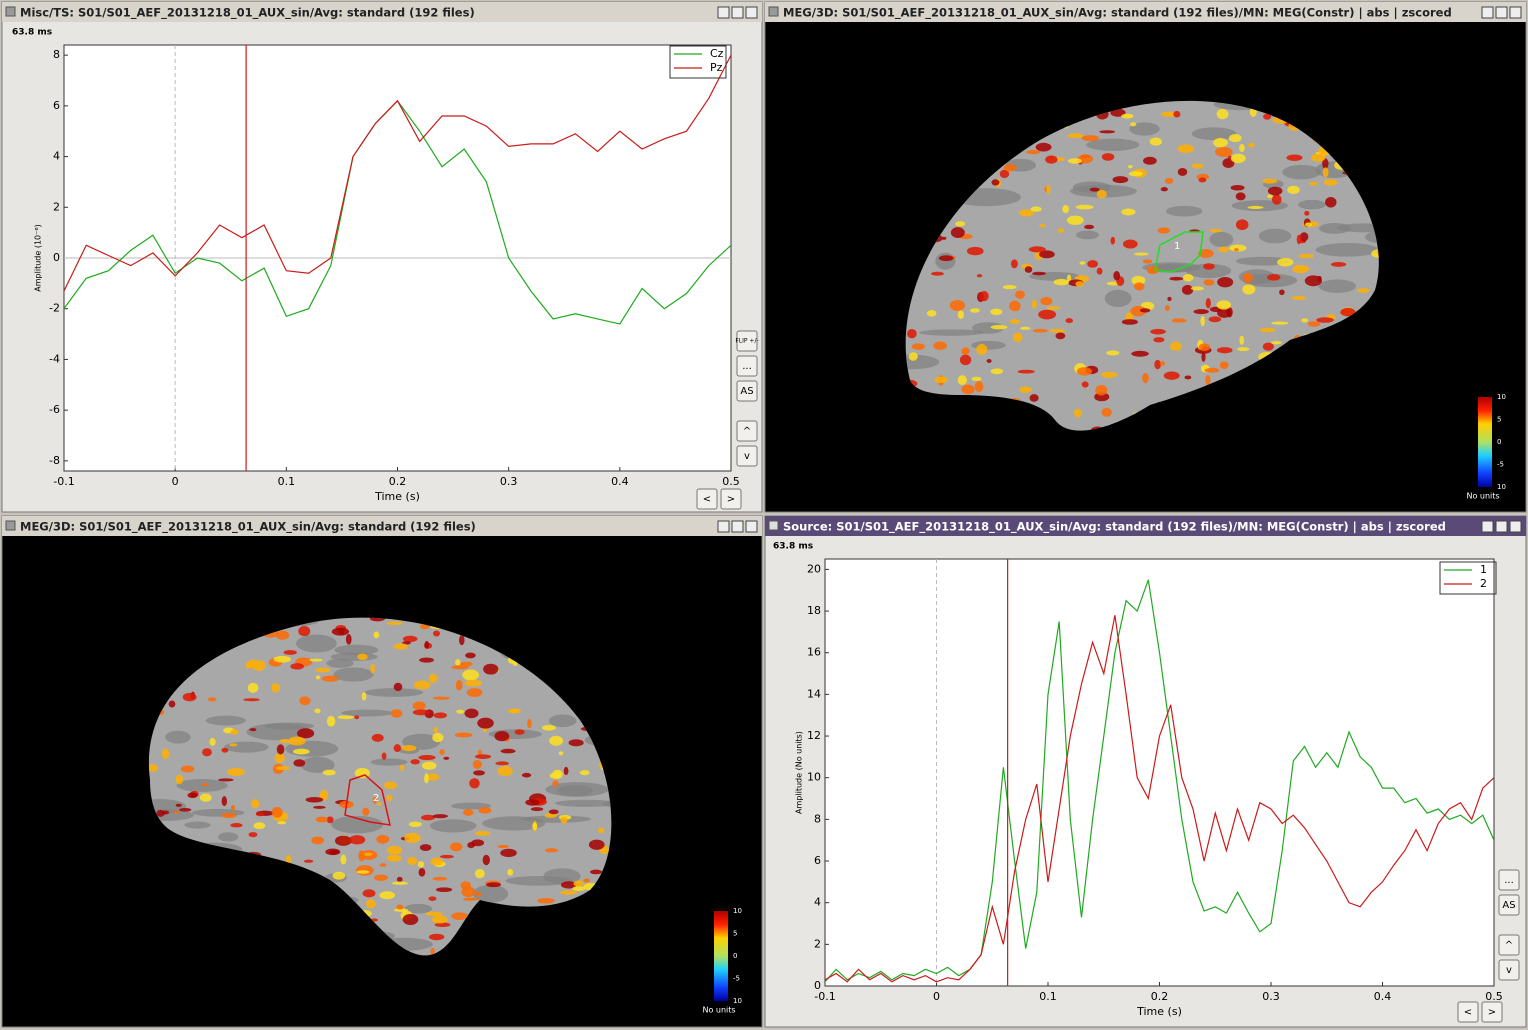 This screenshot has width=1528, height=1030. What do you see at coordinates (1483, 569) in the screenshot?
I see `legend-label: 1` at bounding box center [1483, 569].